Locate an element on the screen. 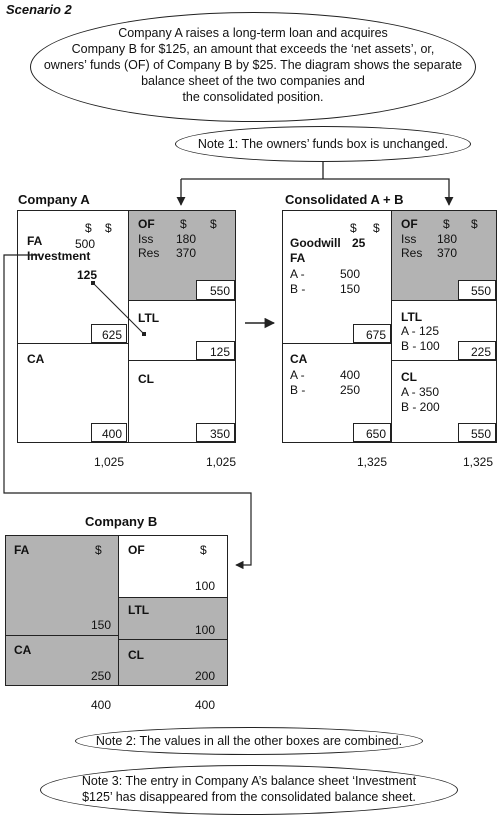 The width and height of the screenshot is (500, 819). investment-link-line is located at coordinates (118, 308).